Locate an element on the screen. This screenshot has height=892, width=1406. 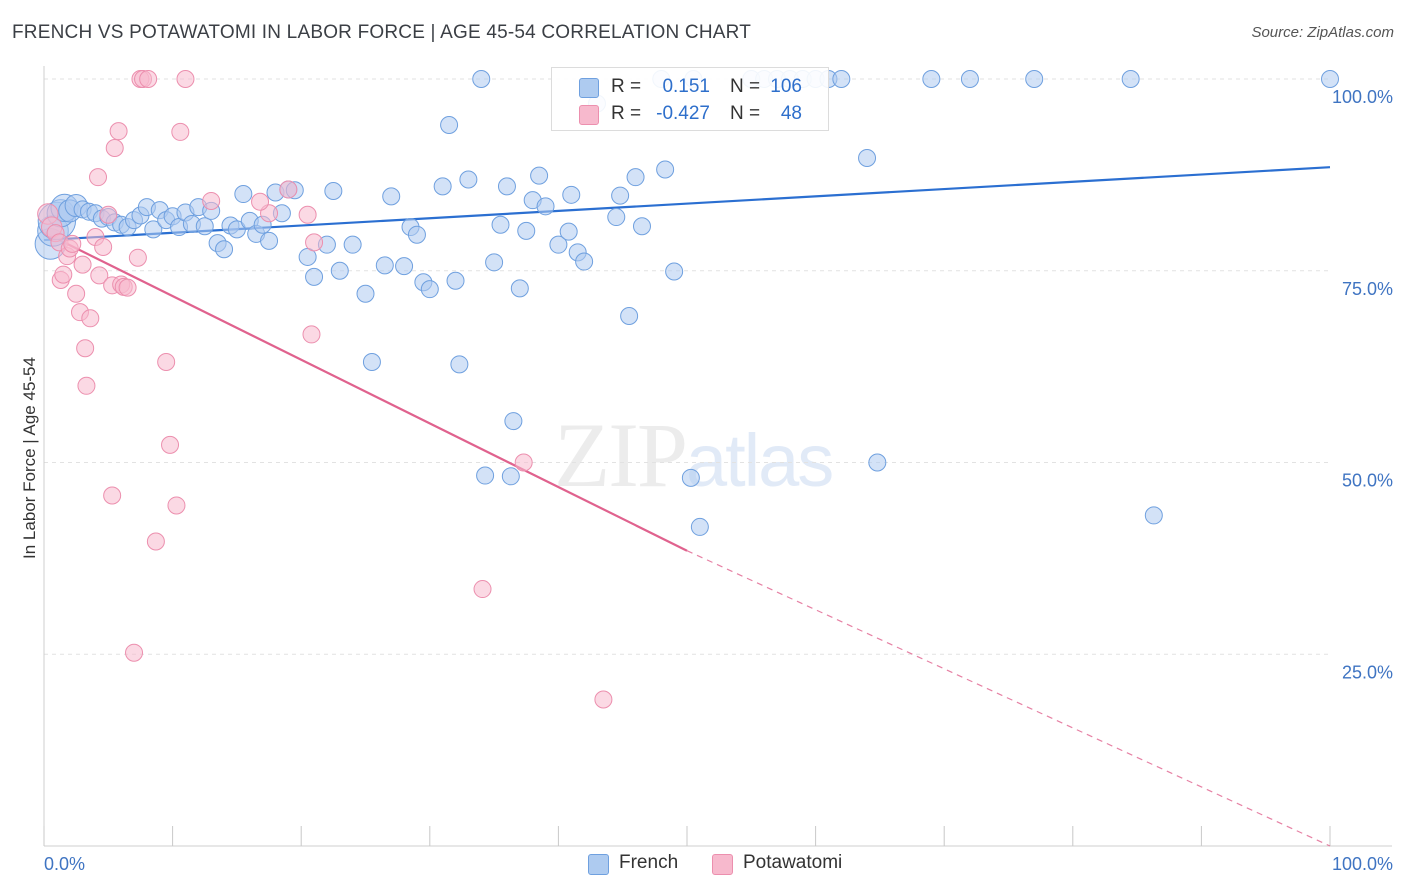
french-r-value: 0.151 is located at coordinates (686, 86).